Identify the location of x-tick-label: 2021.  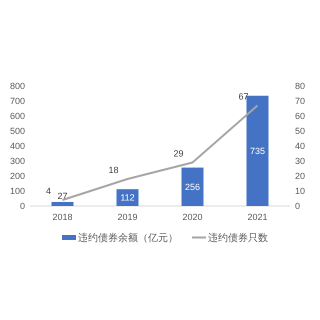
(257, 217).